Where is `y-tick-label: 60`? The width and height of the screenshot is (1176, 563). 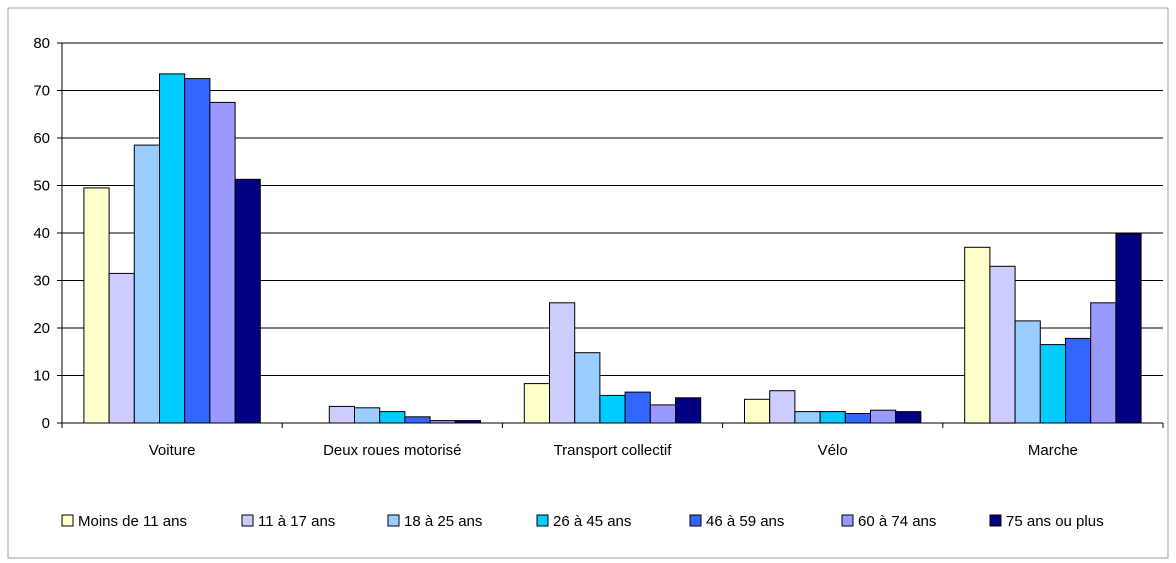 y-tick-label: 60 is located at coordinates (41, 138).